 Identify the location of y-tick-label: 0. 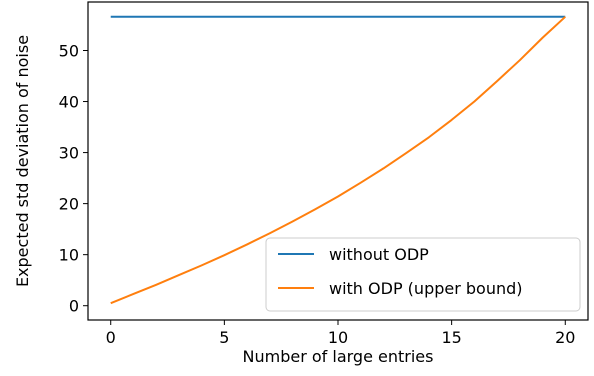
(74, 306).